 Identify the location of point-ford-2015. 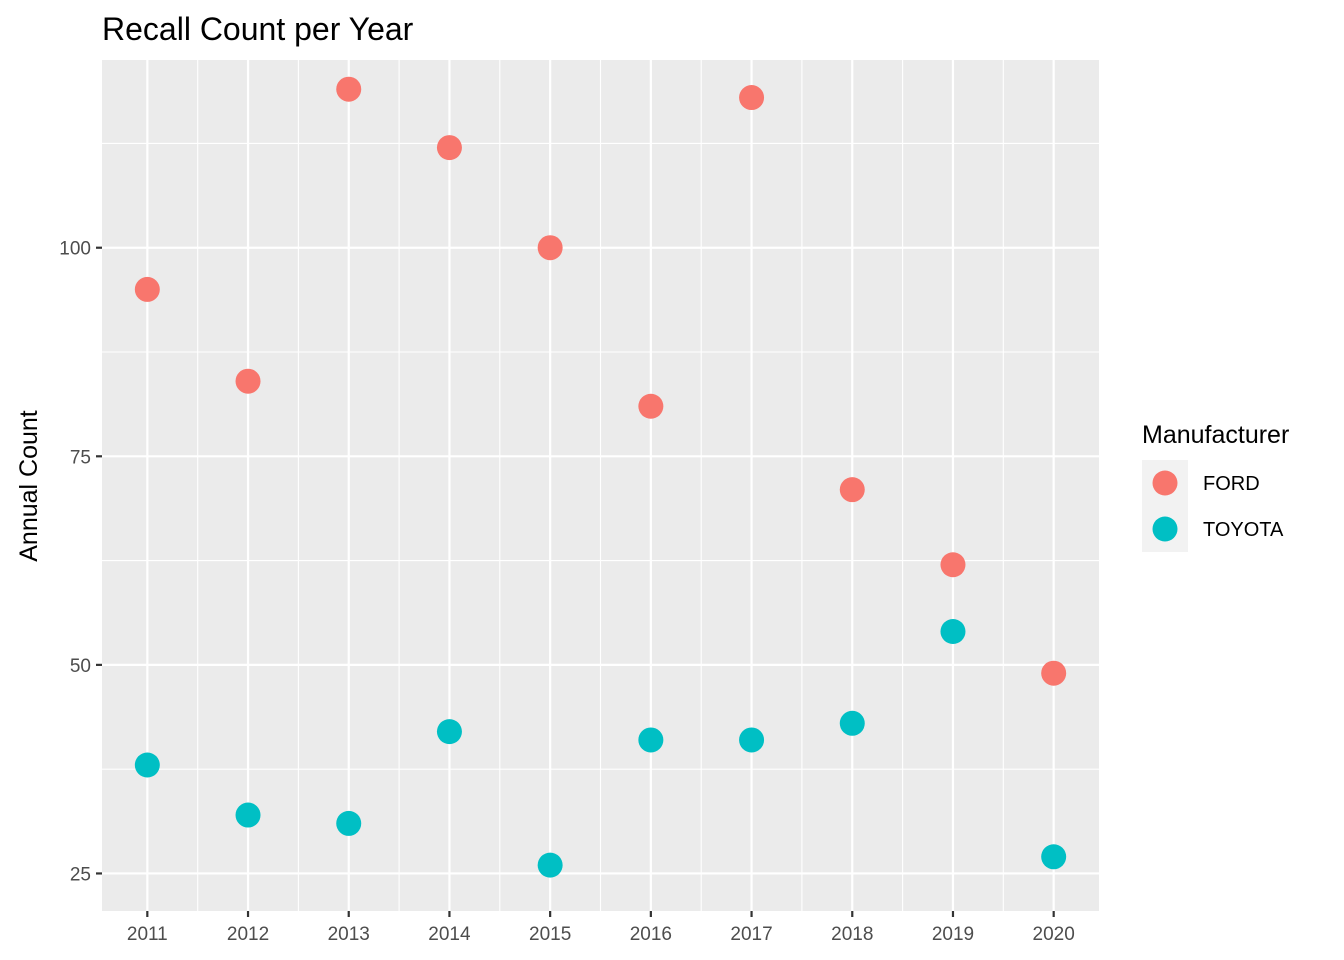
(550, 248).